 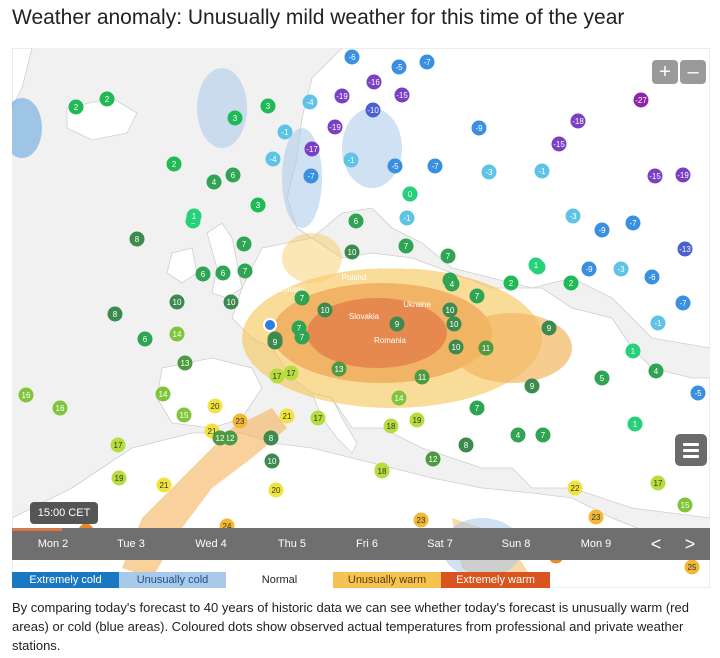 What do you see at coordinates (276, 490) in the screenshot?
I see `station-dot: 20` at bounding box center [276, 490].